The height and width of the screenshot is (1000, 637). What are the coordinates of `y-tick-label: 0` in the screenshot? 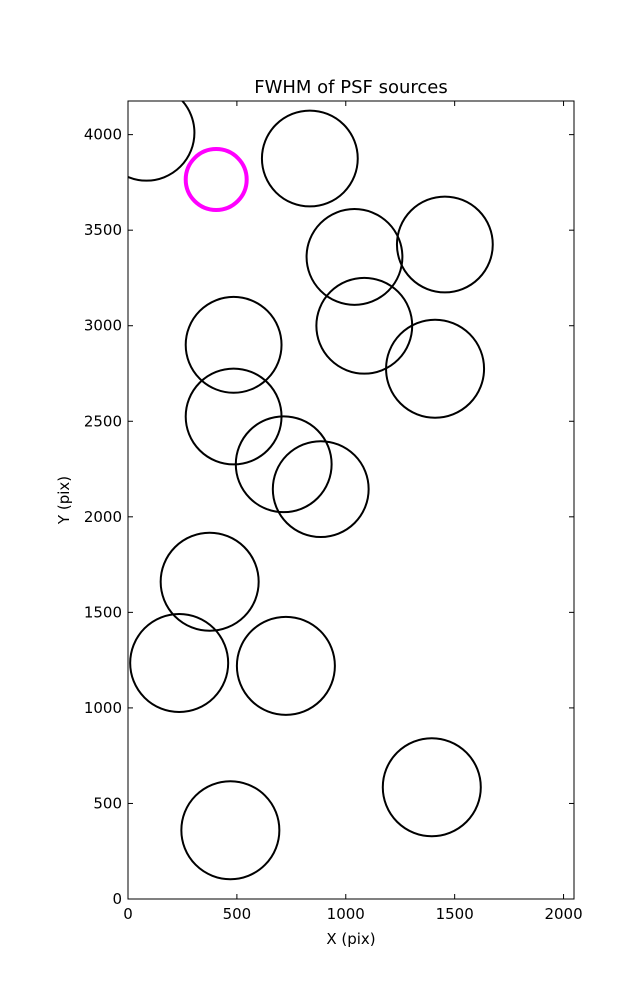 It's located at (117, 899).